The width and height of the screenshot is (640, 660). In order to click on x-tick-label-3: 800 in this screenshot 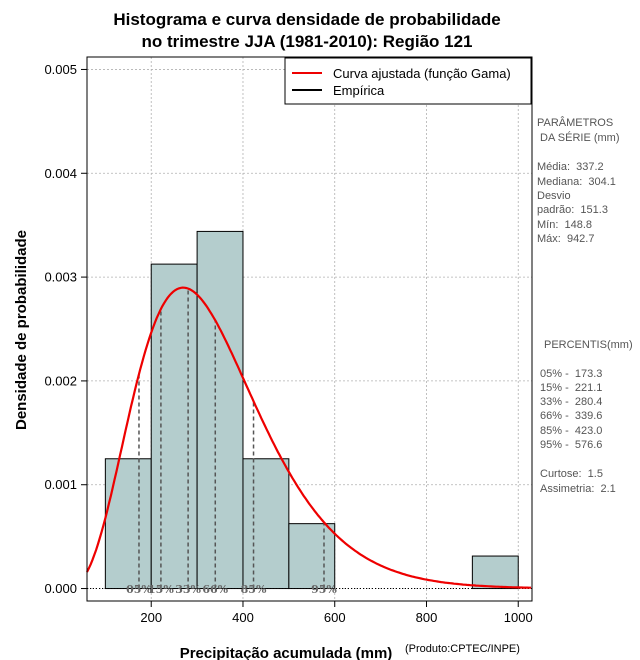, I will do `click(427, 617)`.